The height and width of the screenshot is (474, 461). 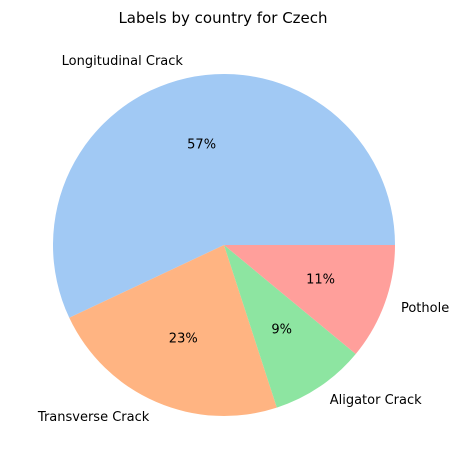 What do you see at coordinates (281, 329) in the screenshot?
I see `slice-percent-aligator-crack: 9%` at bounding box center [281, 329].